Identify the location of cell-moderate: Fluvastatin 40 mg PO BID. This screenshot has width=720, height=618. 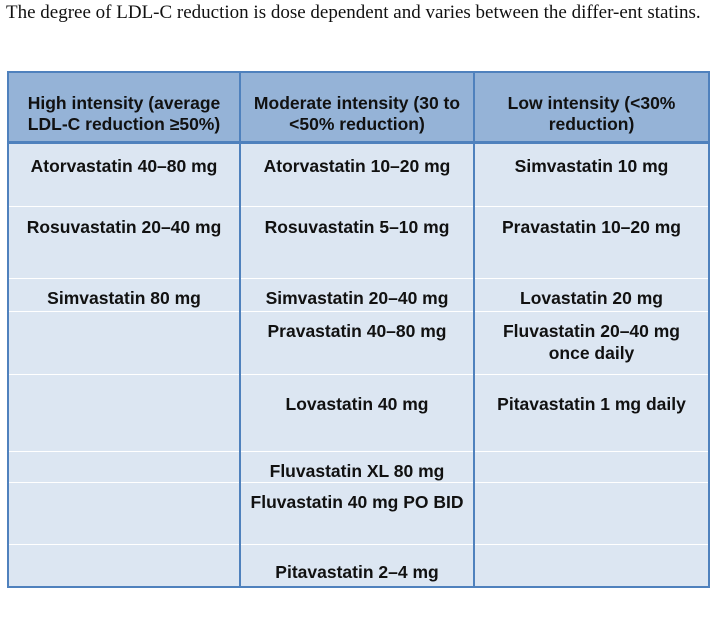
(357, 512).